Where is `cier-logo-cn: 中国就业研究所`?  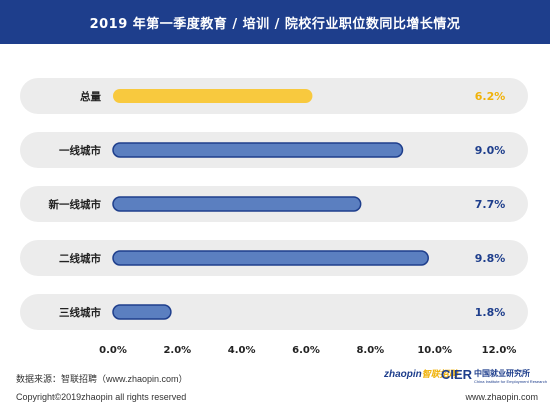
cier-logo-cn: 中国就业研究所 is located at coordinates (502, 373).